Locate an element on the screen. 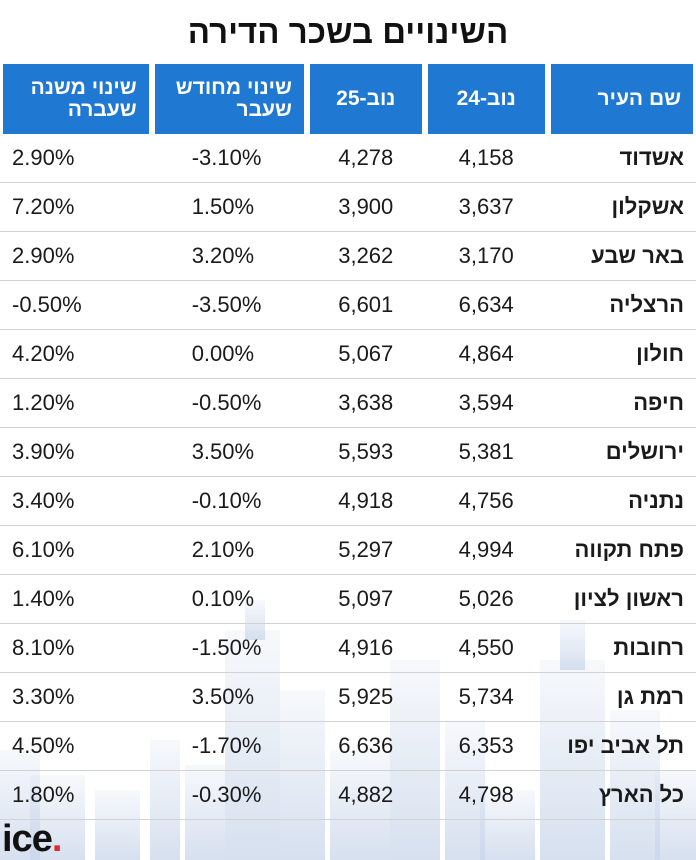  table-row: אשדוד 4,158 4,278 -3.10% 2.90% is located at coordinates (348, 158).